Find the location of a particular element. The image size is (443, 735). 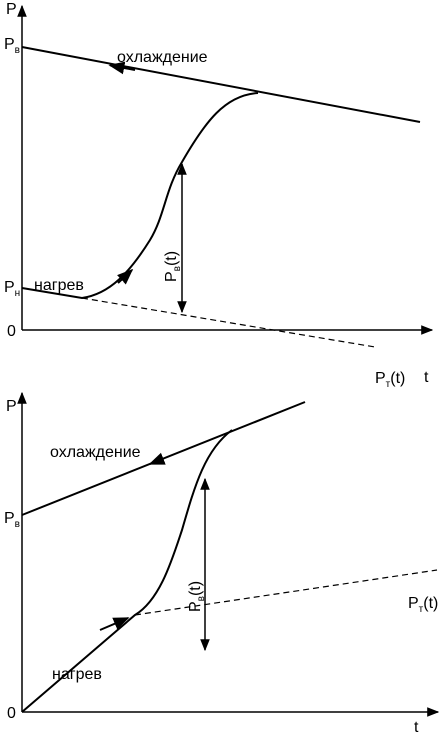

p-sub: н is located at coordinates (18, 293).